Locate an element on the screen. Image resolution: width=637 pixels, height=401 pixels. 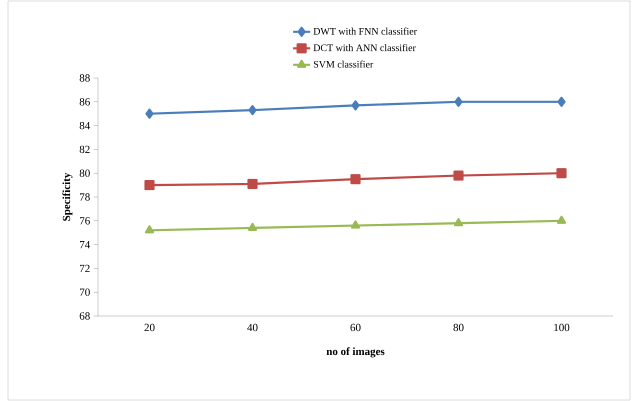
y-tick-label: 72 is located at coordinates (85, 268).